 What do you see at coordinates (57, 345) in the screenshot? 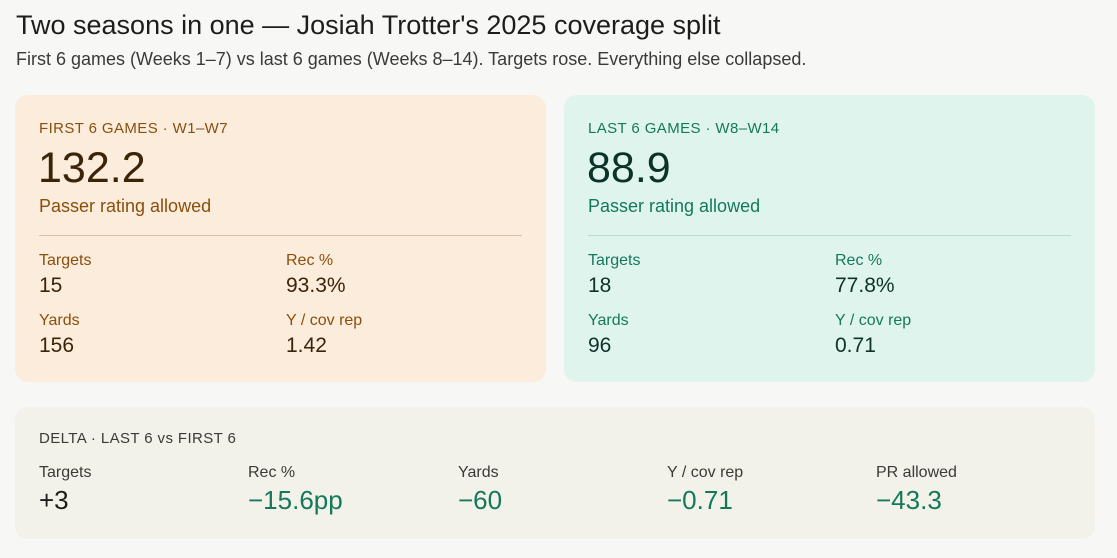
I see `stat-value: 156` at bounding box center [57, 345].